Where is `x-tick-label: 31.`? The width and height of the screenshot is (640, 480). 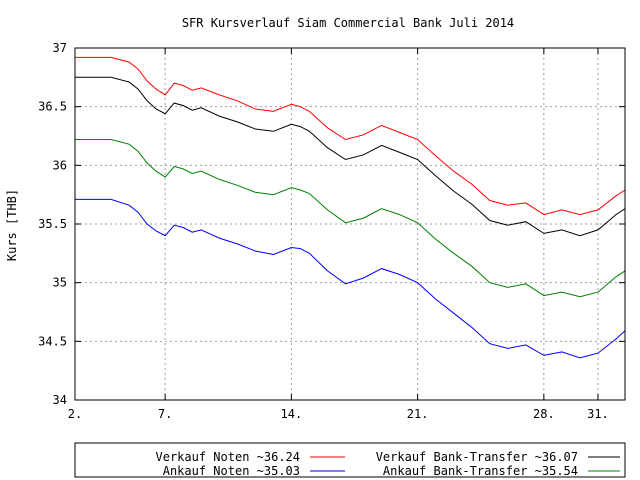
x-tick-label: 31. is located at coordinates (598, 414).